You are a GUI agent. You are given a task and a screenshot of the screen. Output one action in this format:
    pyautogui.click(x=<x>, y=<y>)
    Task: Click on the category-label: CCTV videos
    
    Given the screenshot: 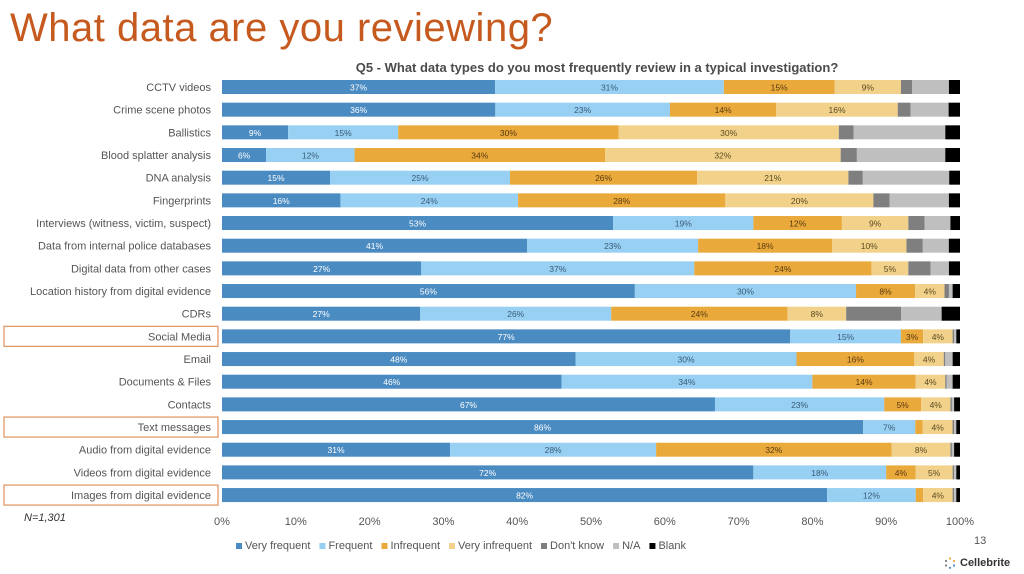 What is the action you would take?
    pyautogui.click(x=178, y=88)
    